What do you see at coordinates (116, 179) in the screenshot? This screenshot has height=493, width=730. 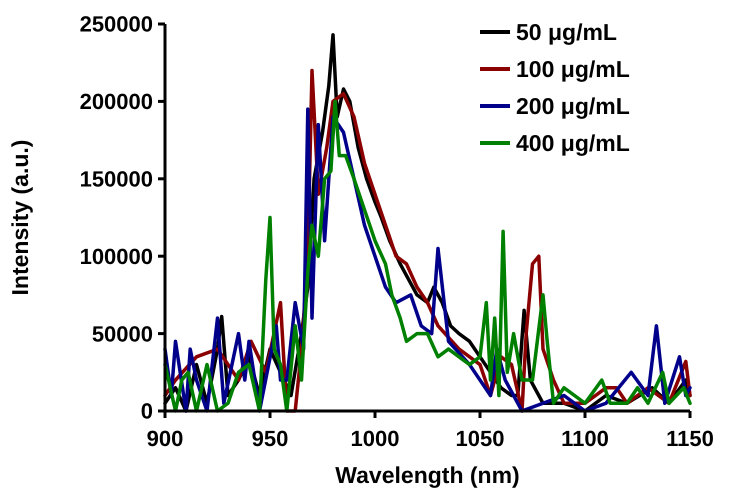 I see `y-tick-label: 150000` at bounding box center [116, 179].